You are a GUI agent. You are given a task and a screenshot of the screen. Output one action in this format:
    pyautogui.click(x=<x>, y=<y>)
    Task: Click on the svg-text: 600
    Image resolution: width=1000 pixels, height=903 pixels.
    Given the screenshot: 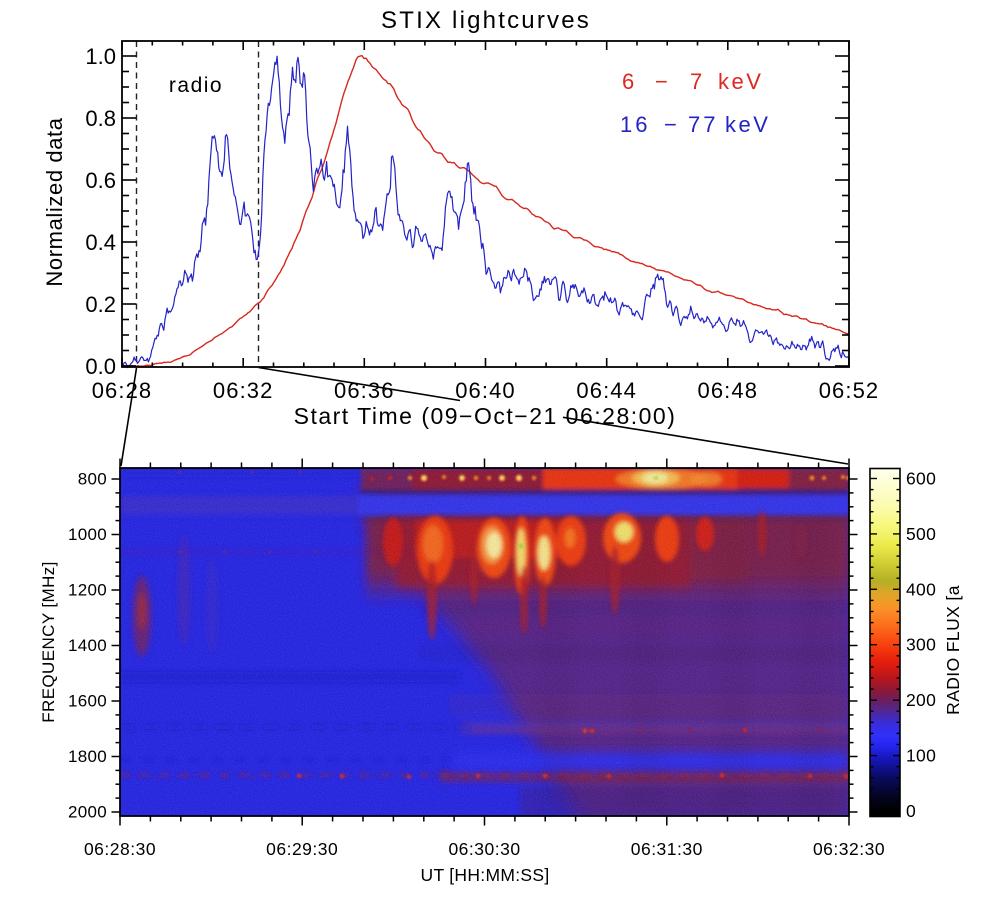 What is the action you would take?
    pyautogui.click(x=921, y=479)
    